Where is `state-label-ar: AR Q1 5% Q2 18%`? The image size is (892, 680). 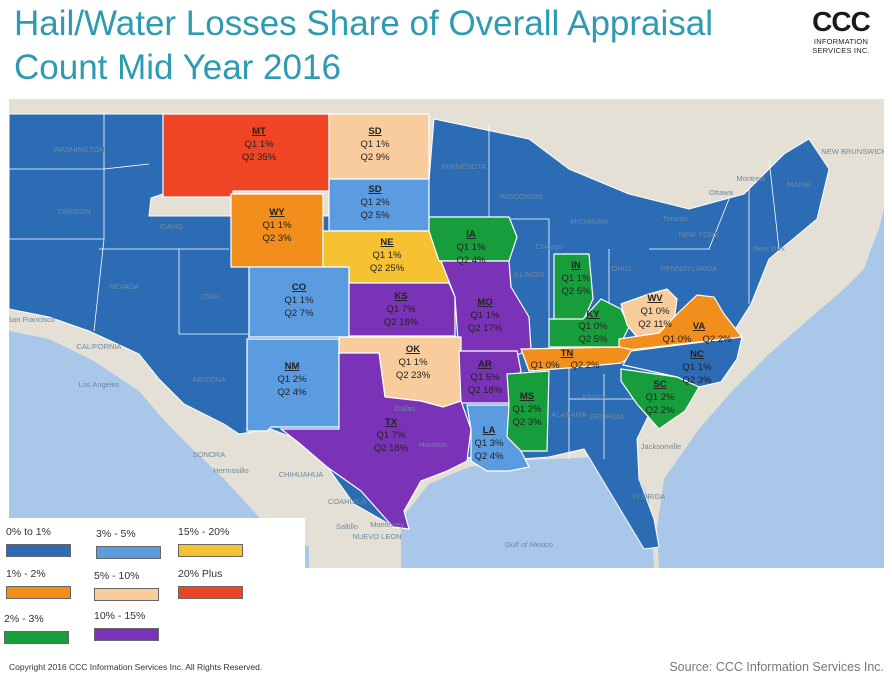 state-label-ar: AR Q1 5% Q2 18% is located at coordinates (485, 377).